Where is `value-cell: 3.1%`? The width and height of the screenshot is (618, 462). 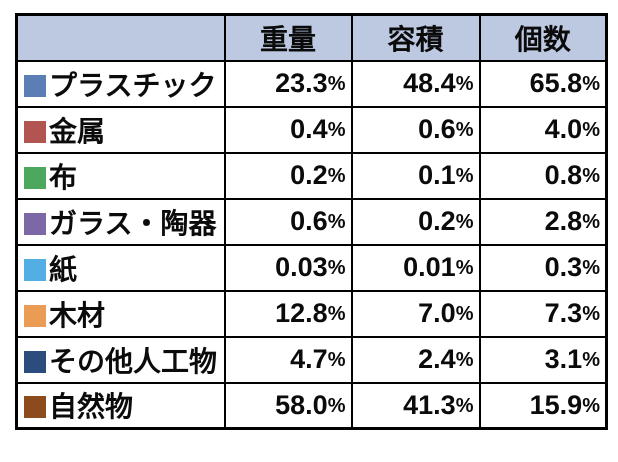
value-cell: 3.1% is located at coordinates (543, 359).